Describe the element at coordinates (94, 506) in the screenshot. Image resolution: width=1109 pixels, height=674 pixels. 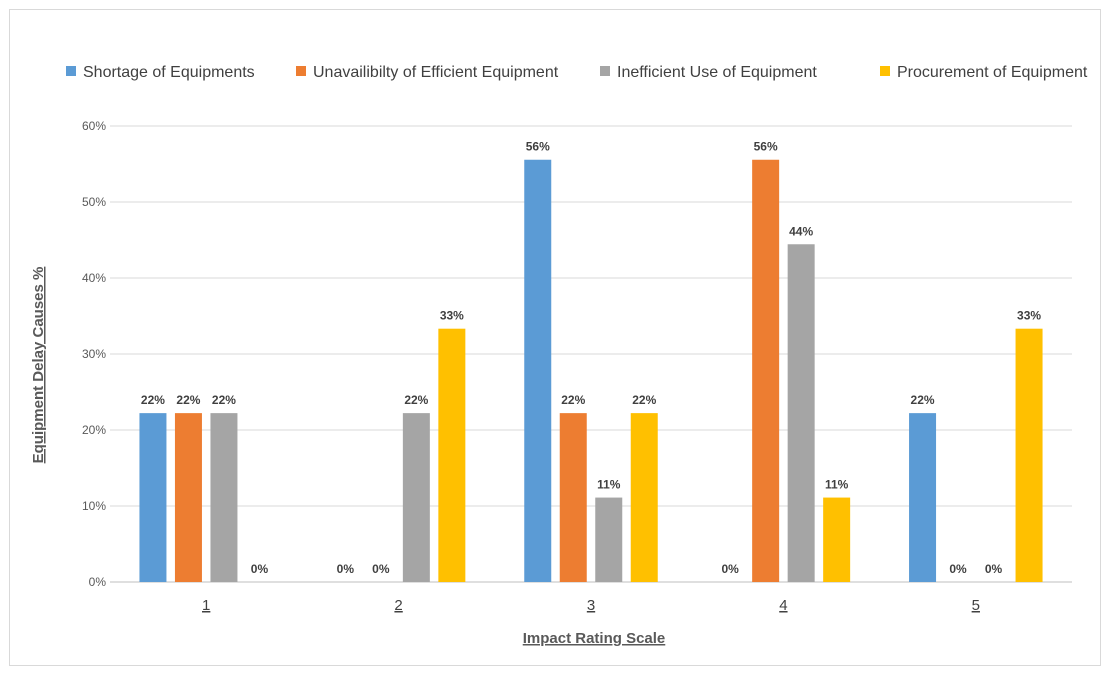
I see `y-tick-label: 10%` at that location.